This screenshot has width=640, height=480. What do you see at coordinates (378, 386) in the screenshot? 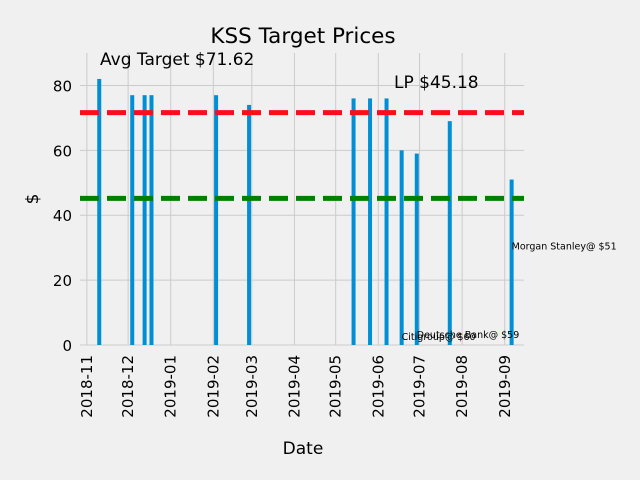
I see `x-tick-label: 2019-06` at bounding box center [378, 386].